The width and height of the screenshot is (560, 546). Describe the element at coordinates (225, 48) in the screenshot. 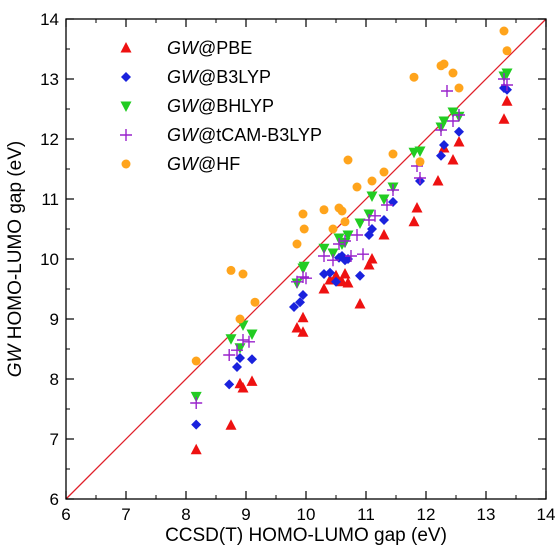

I see `legend-label-functional: @PBE` at that location.